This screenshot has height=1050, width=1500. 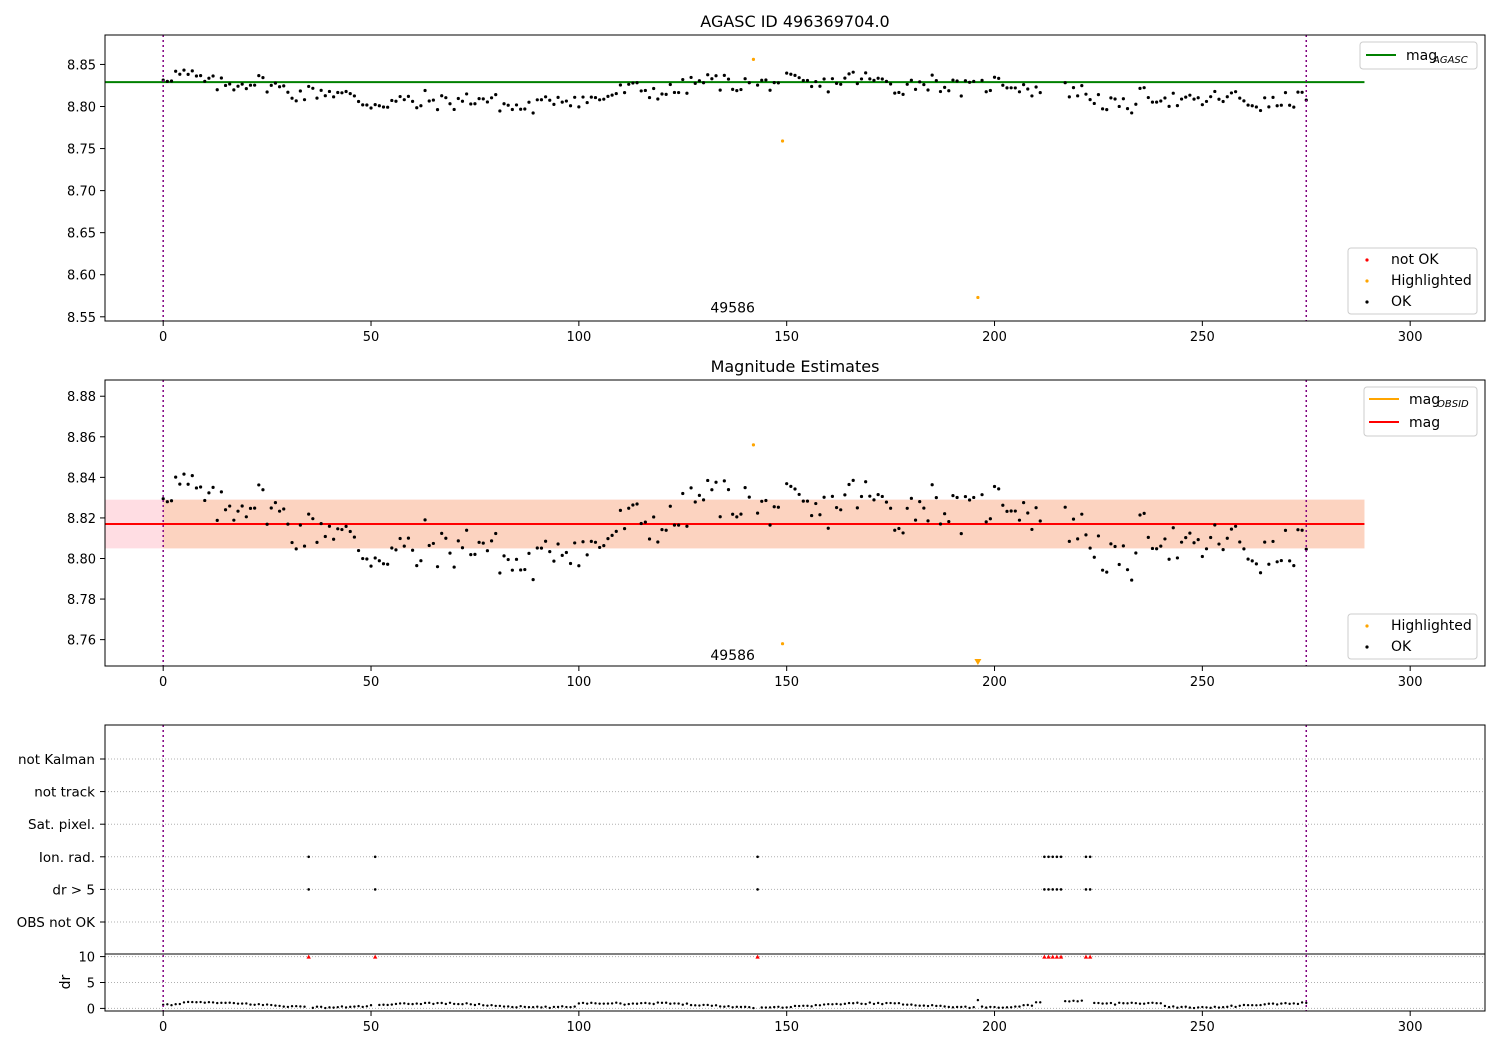 I want to click on x-tick-label: 200, so click(x=994, y=1027).